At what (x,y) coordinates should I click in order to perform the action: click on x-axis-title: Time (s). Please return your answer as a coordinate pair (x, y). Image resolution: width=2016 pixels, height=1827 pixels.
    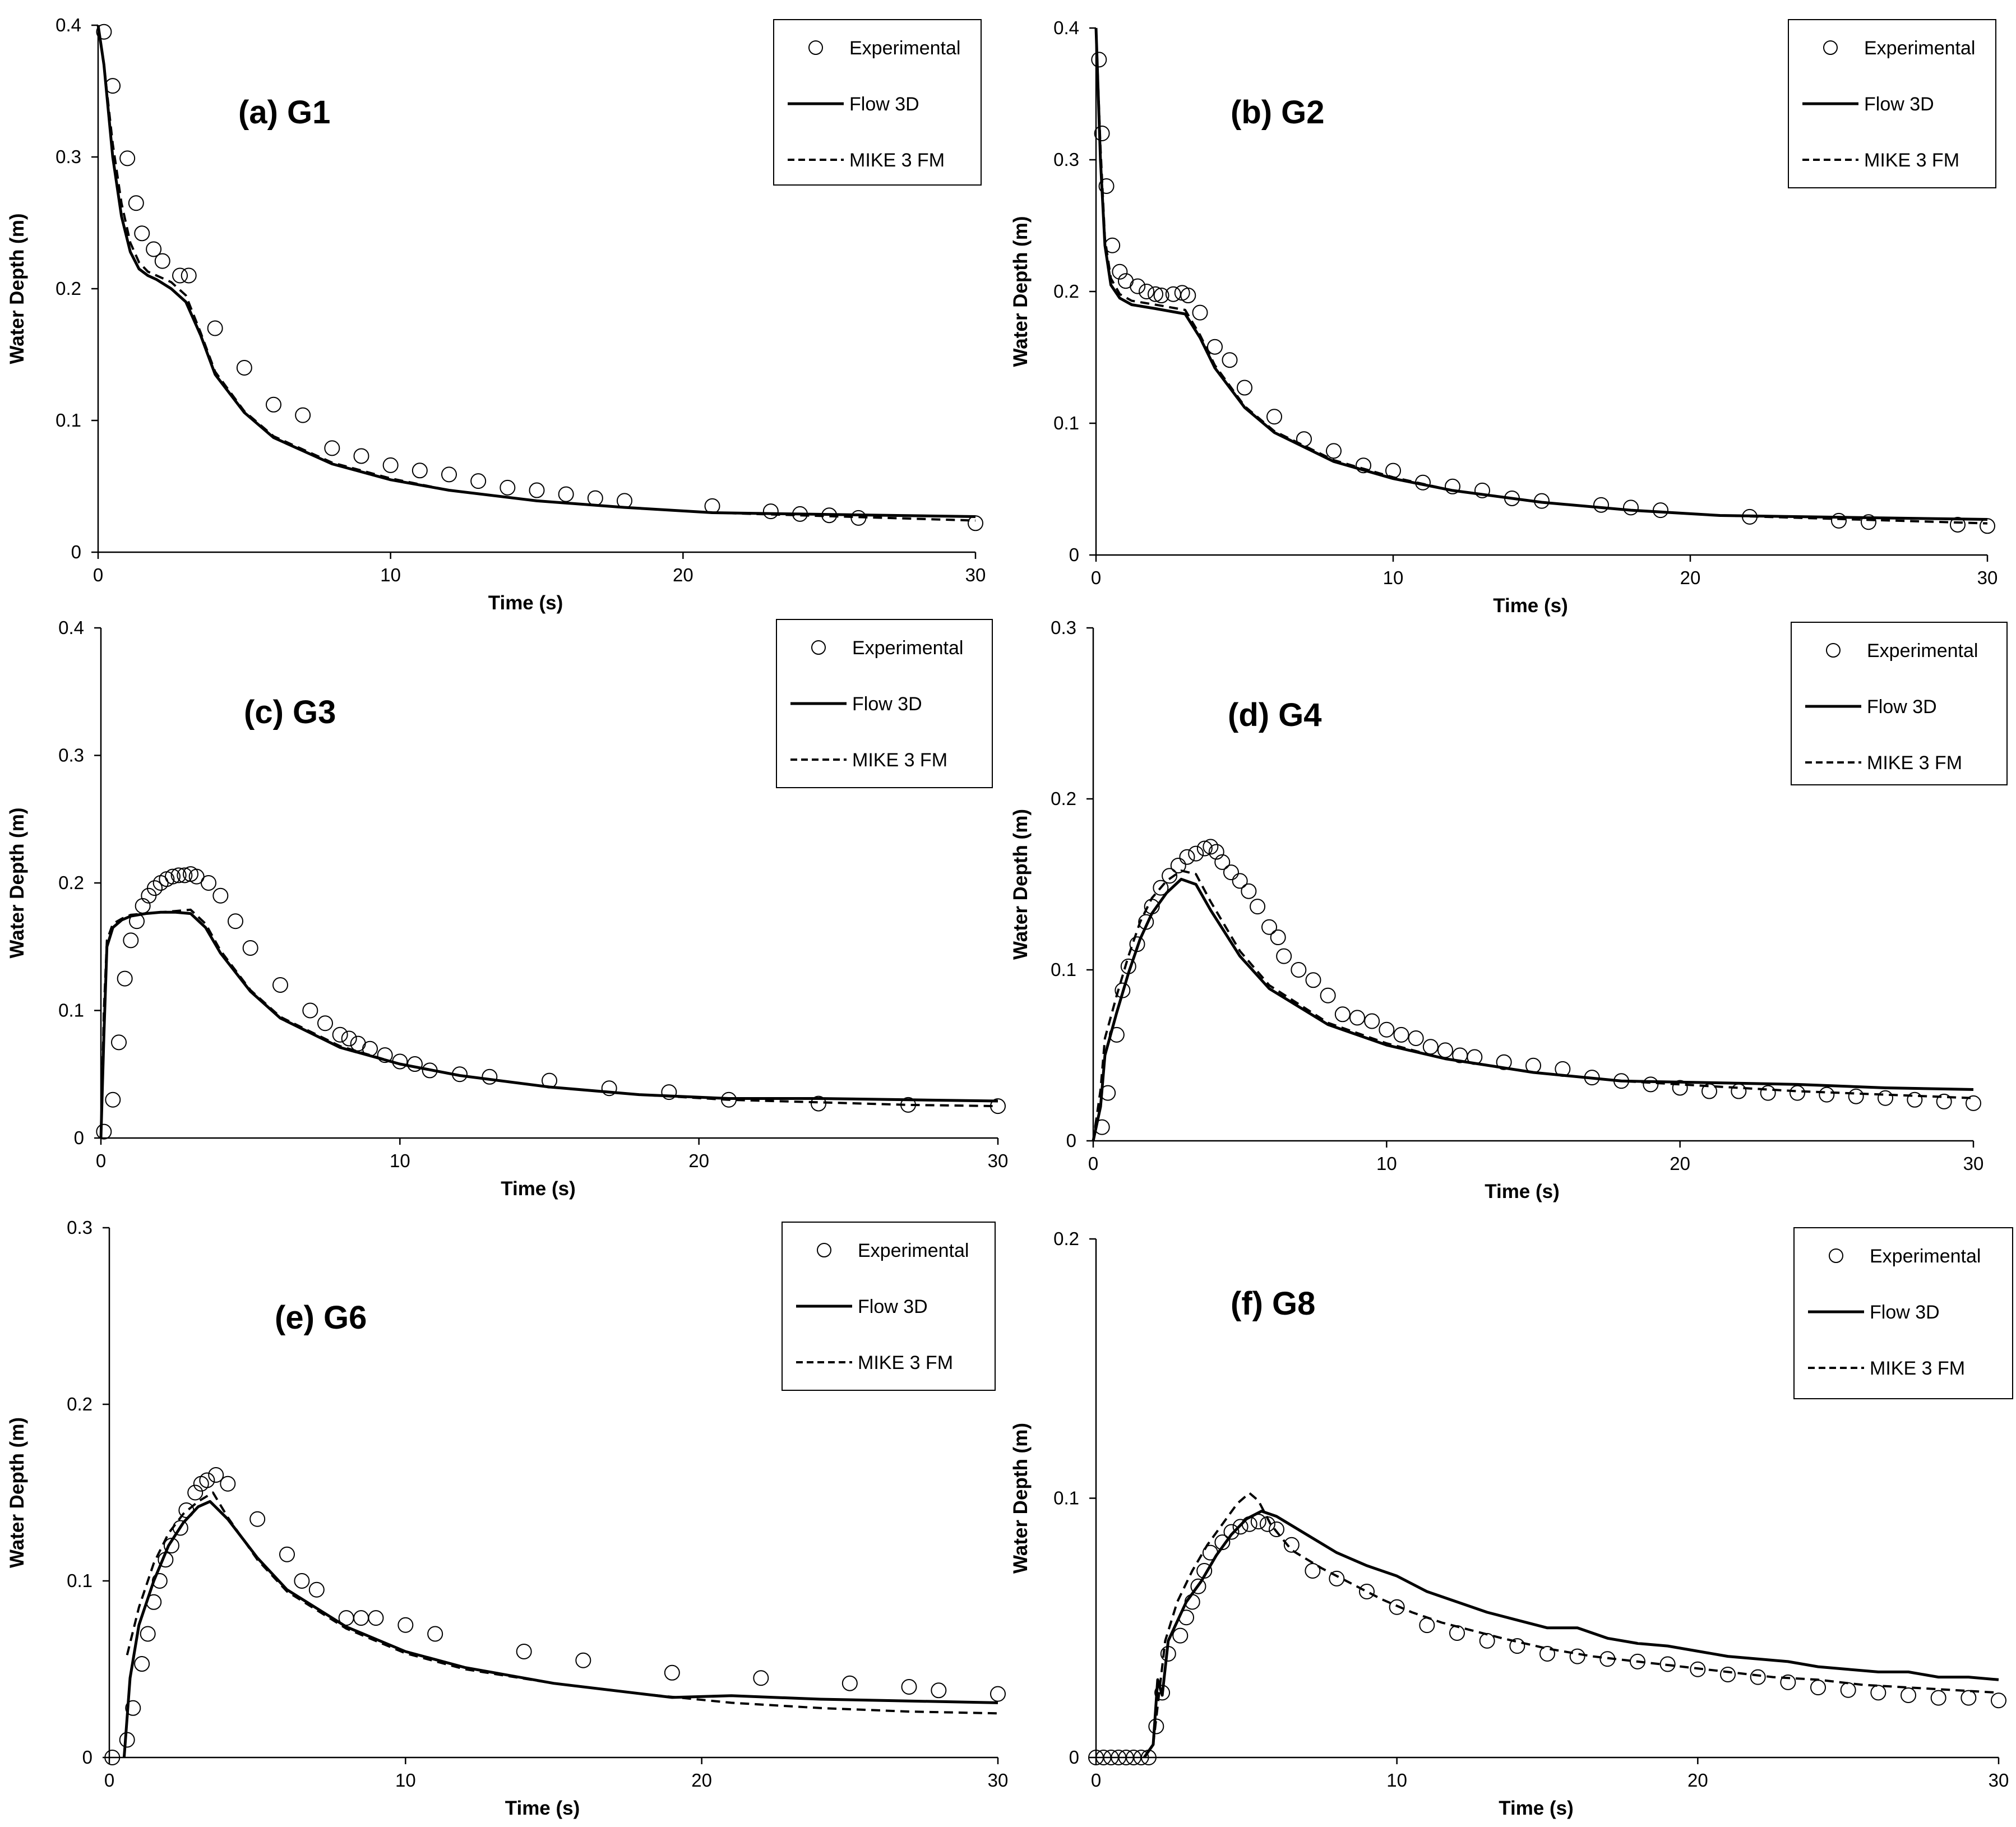
    Looking at the image, I should click on (543, 1808).